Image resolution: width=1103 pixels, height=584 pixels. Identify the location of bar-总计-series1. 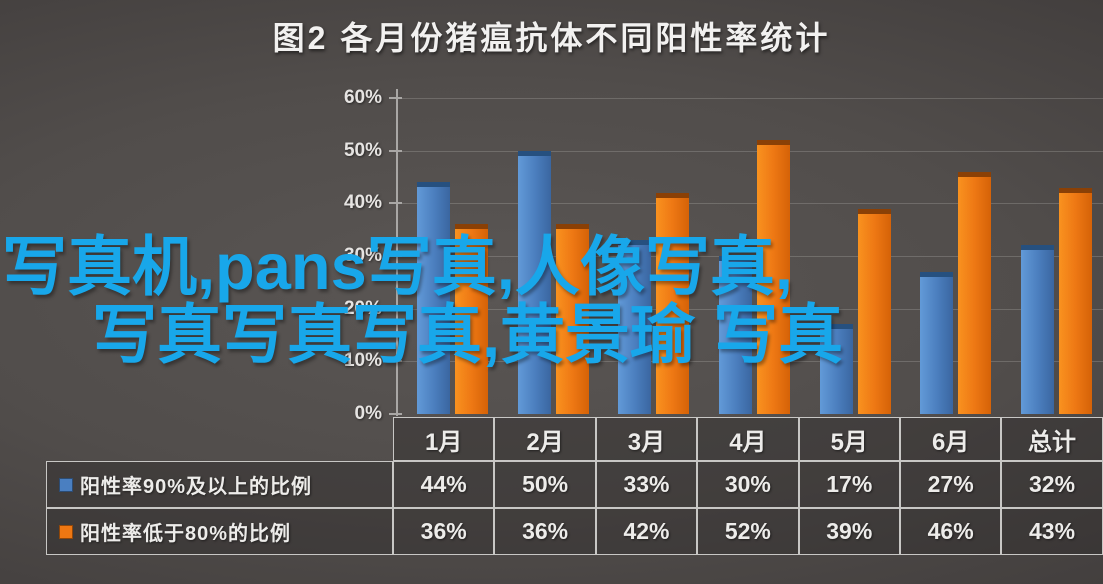
(1076, 300).